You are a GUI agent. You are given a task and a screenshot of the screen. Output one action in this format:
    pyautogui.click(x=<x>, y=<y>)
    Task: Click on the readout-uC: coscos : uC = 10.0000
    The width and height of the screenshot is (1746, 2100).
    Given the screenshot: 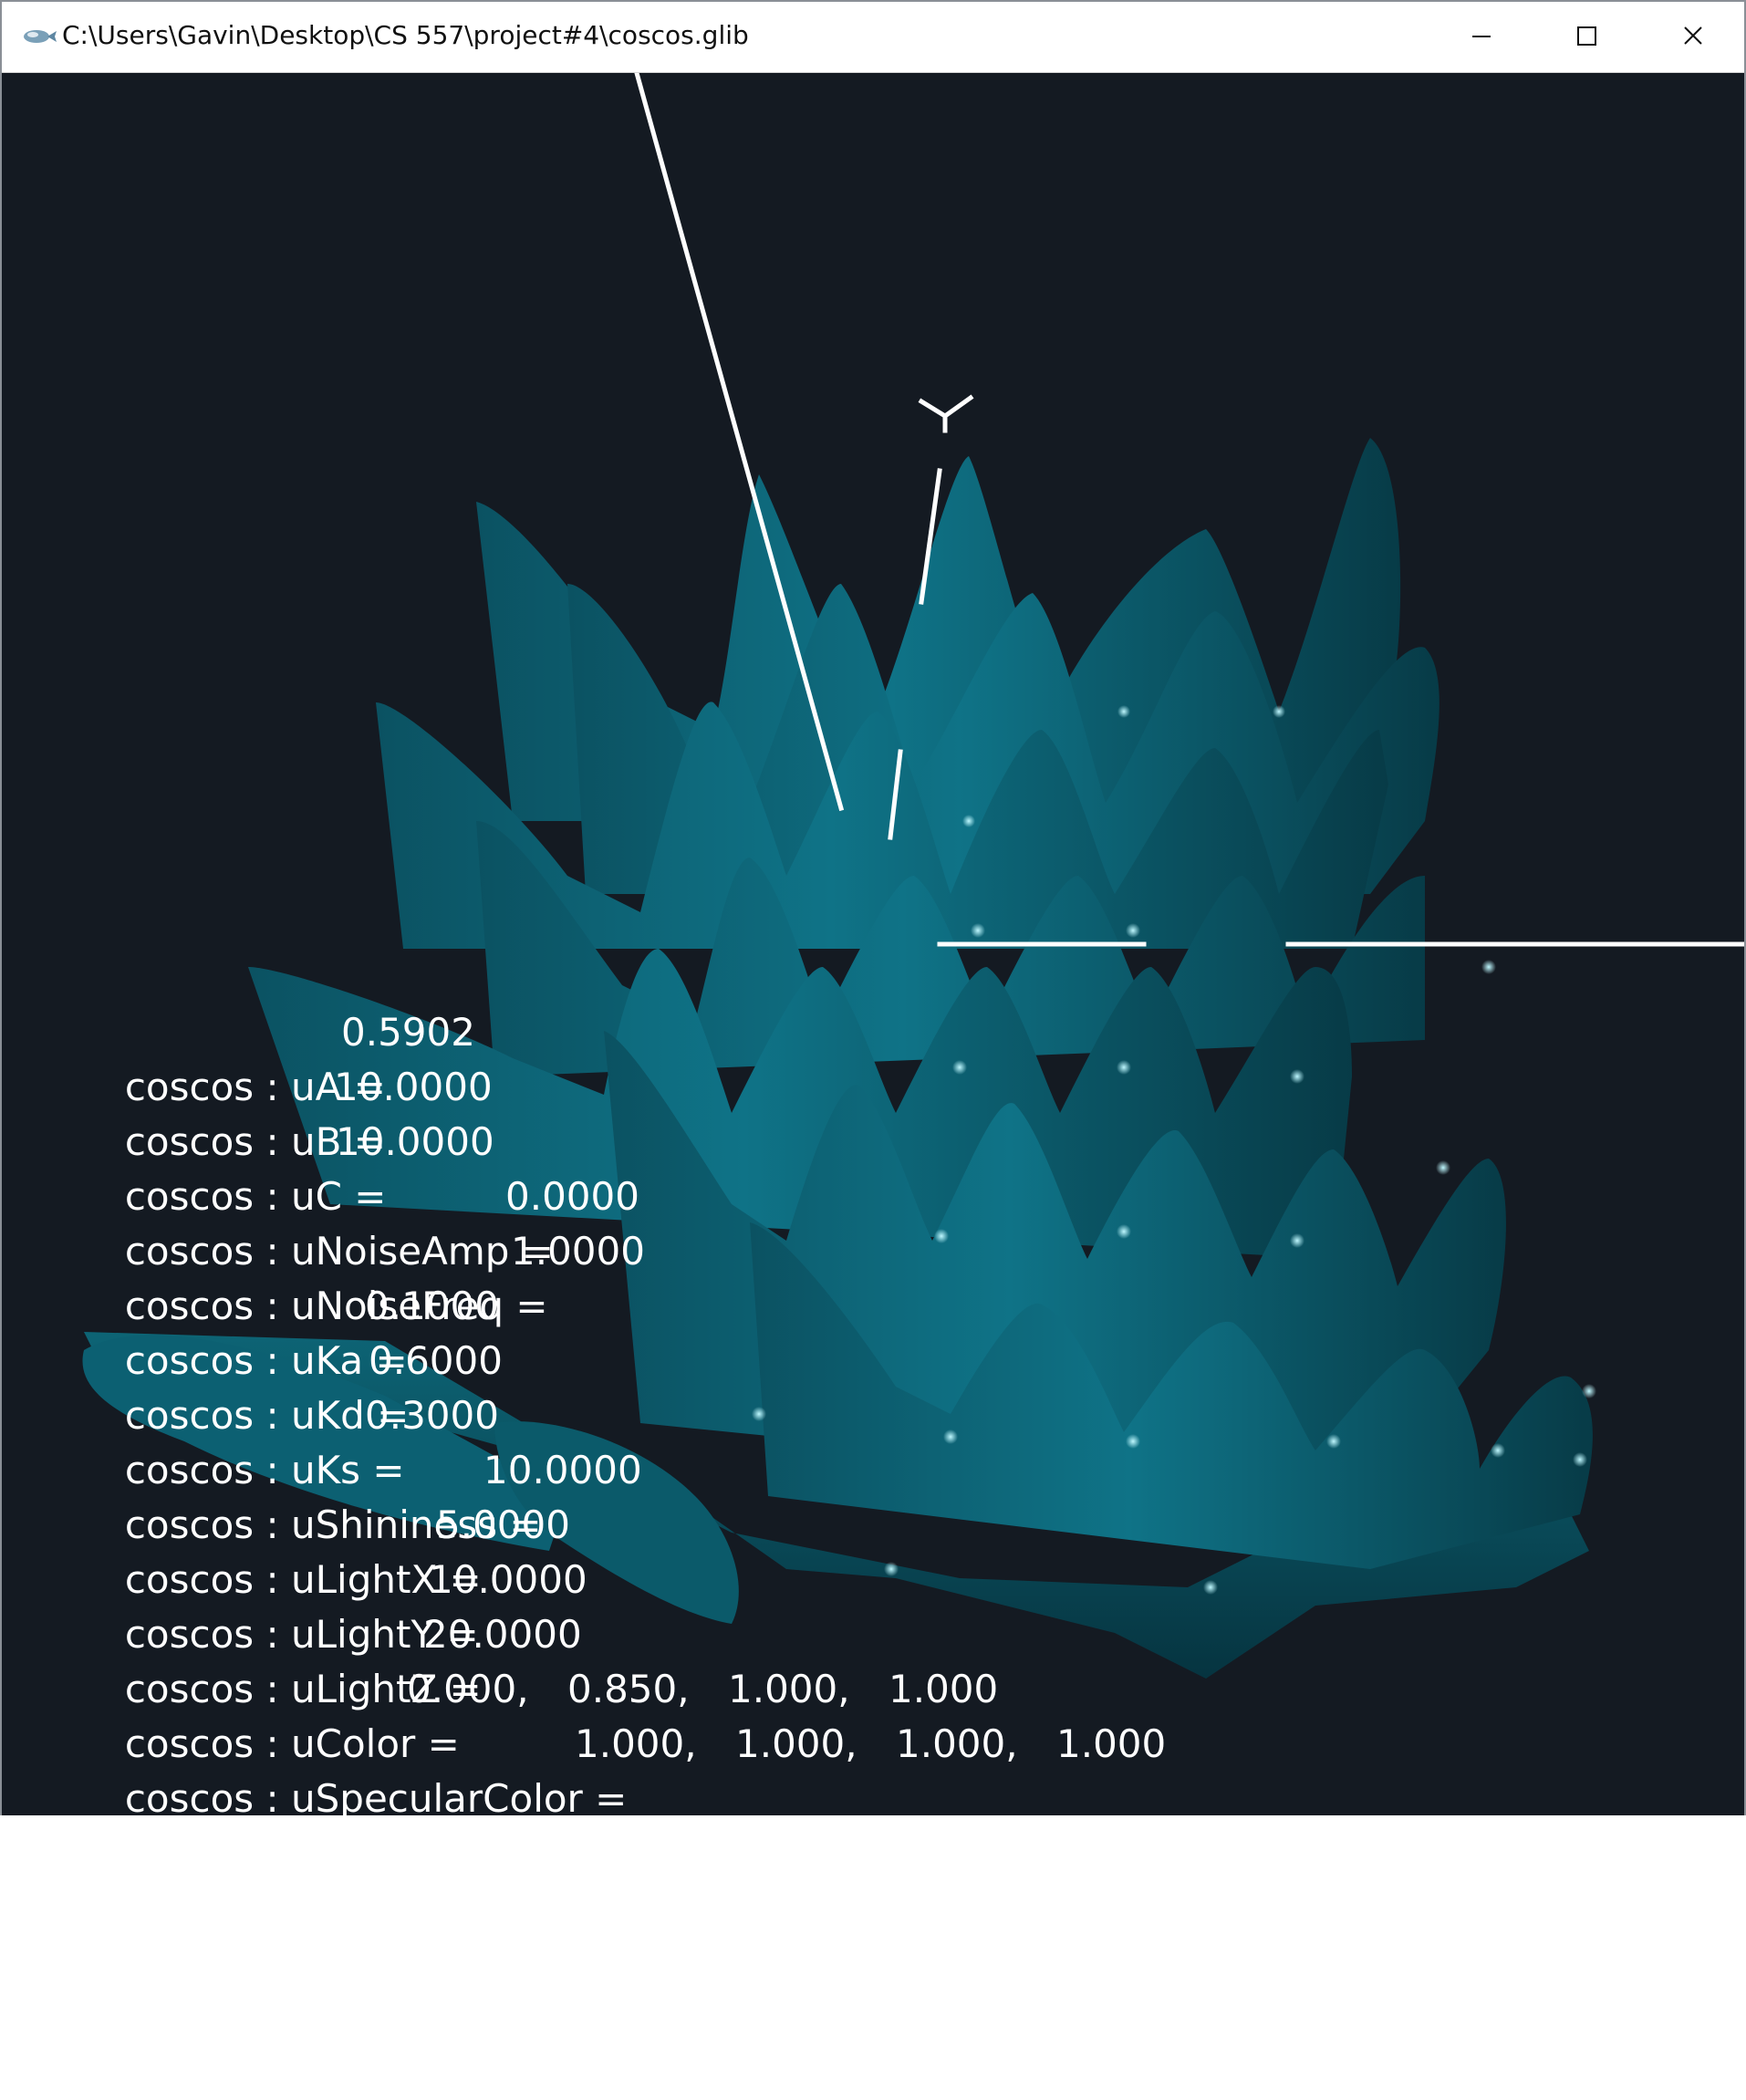 What is the action you would take?
    pyautogui.click(x=260, y=1167)
    